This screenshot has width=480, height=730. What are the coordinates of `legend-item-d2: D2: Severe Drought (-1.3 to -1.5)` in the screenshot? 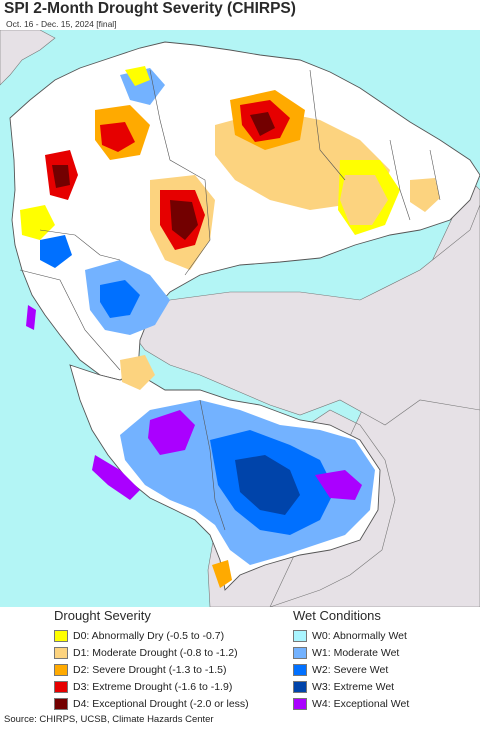 It's located at (151, 669).